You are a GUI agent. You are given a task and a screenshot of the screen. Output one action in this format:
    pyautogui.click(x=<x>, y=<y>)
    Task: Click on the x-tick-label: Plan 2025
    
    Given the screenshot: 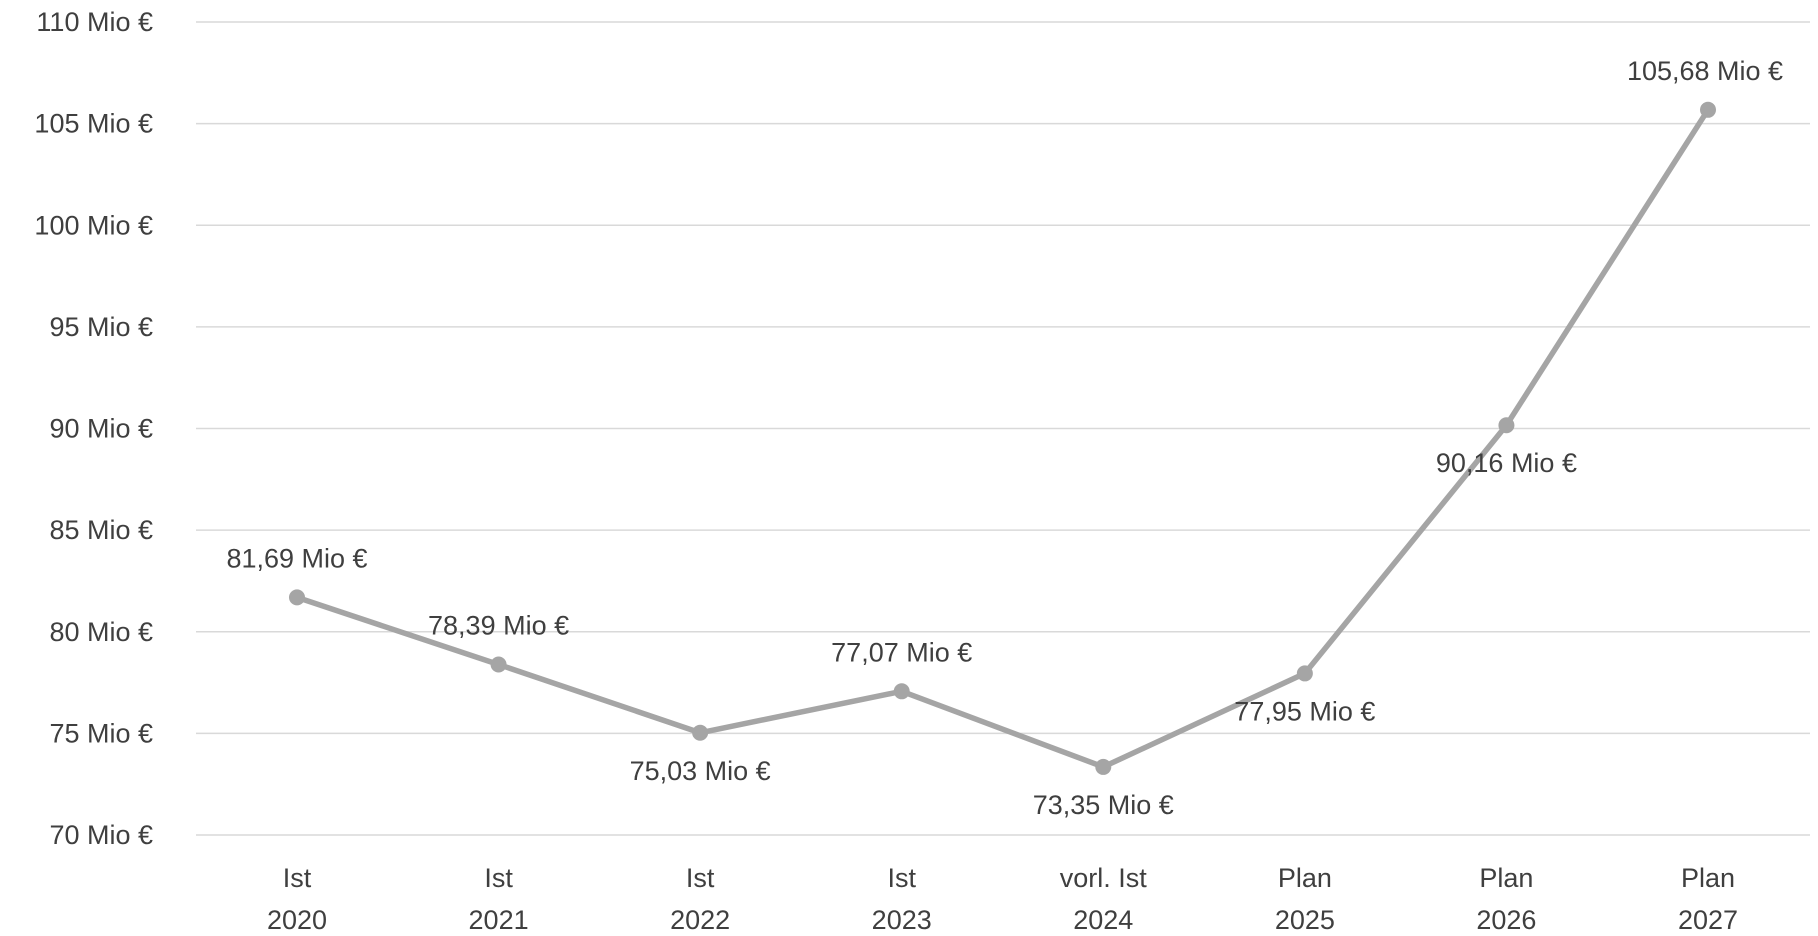 What is the action you would take?
    pyautogui.click(x=1305, y=899)
    